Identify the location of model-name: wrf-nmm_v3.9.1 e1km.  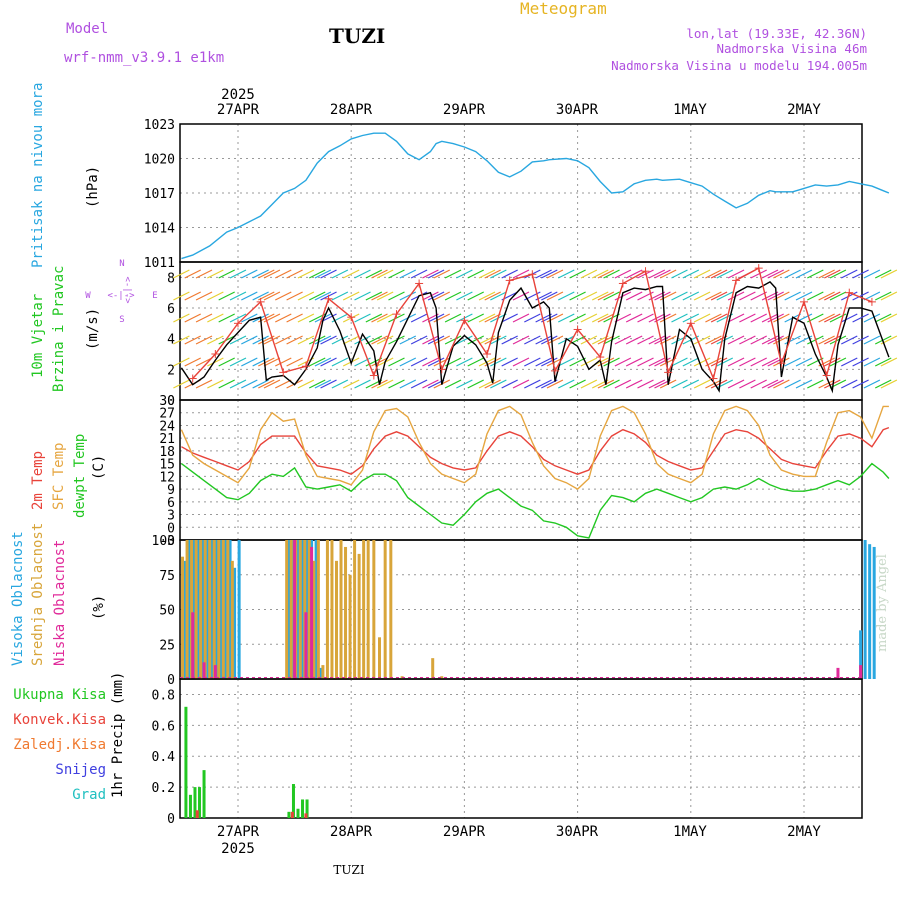
(144, 58).